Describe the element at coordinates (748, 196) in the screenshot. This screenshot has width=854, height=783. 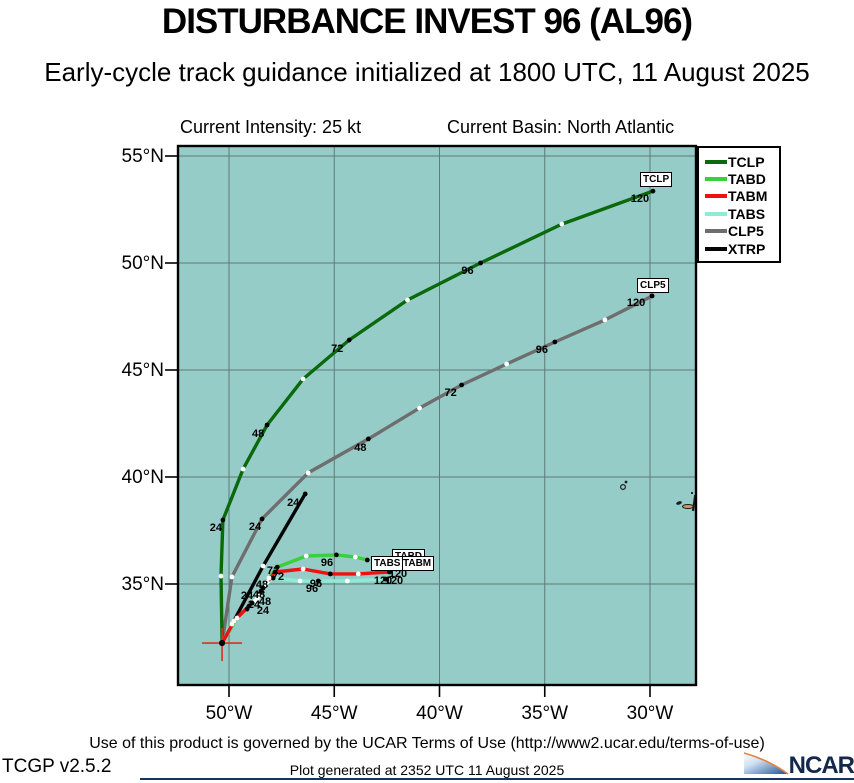
I see `legend-label: TABM` at that location.